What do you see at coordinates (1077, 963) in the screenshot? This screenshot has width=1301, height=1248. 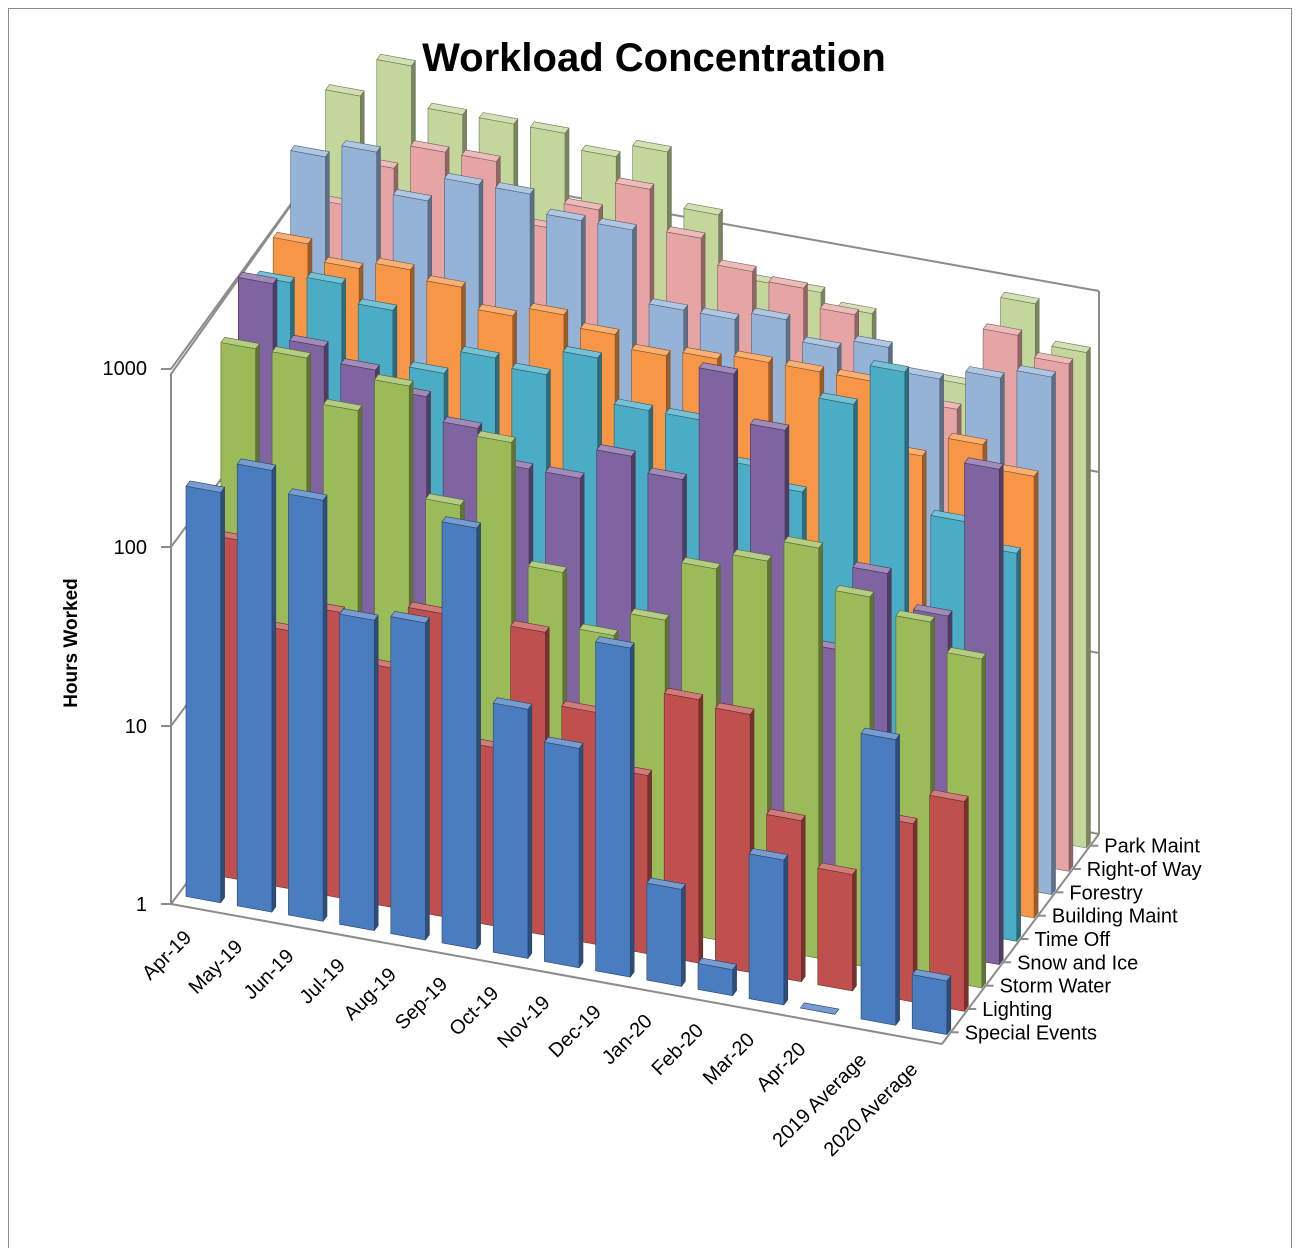 I see `series-label: Snow and Ice` at bounding box center [1077, 963].